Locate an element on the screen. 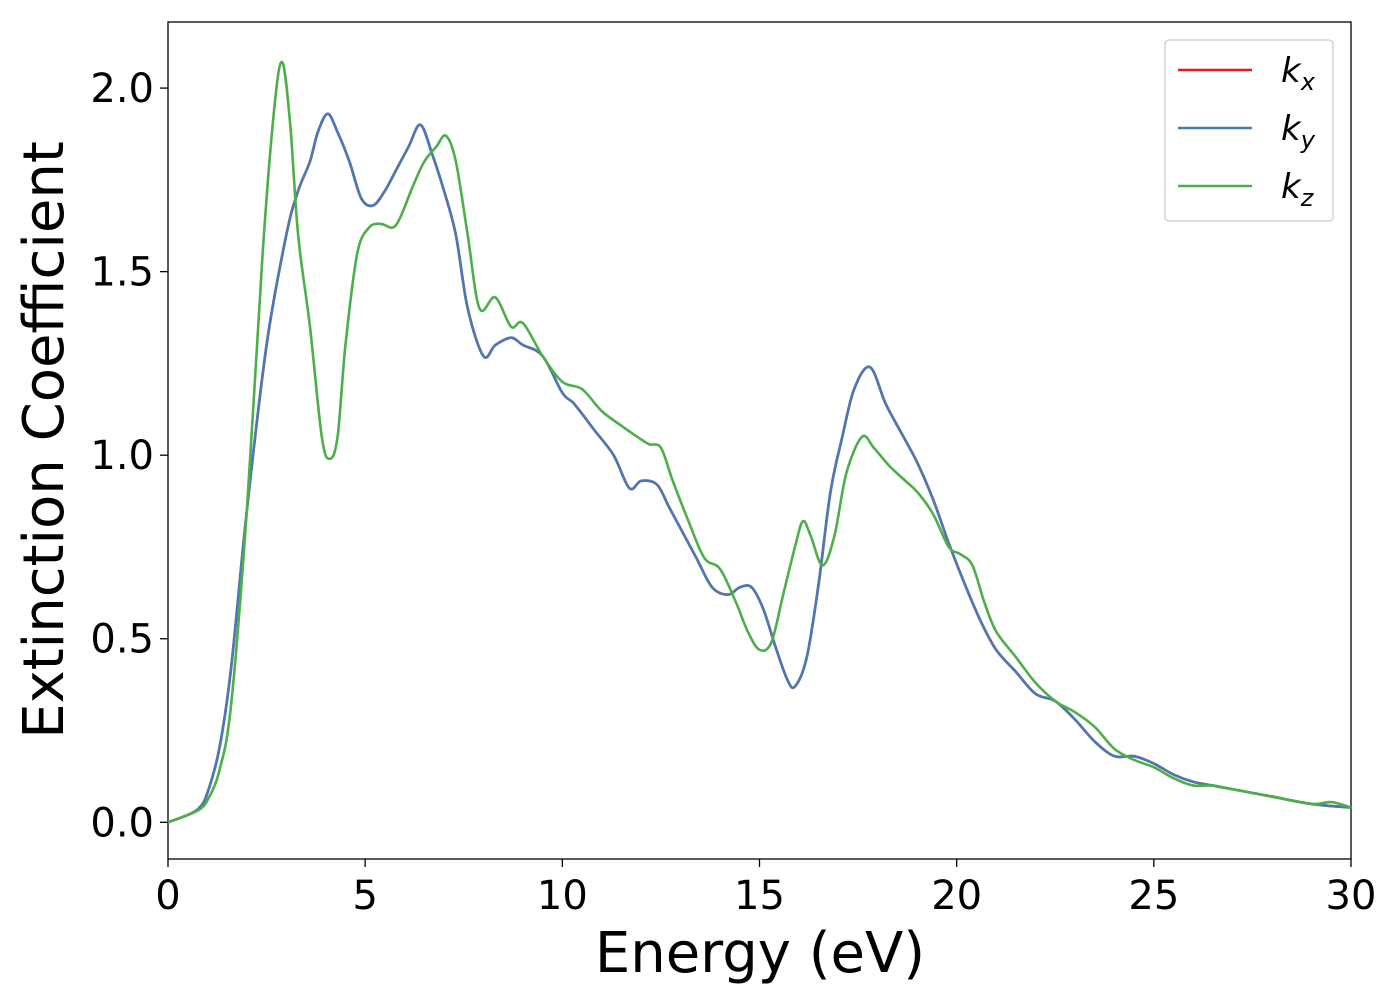 This screenshot has height=1000, width=1400. y-tick-label: 0.5 is located at coordinates (122, 640).